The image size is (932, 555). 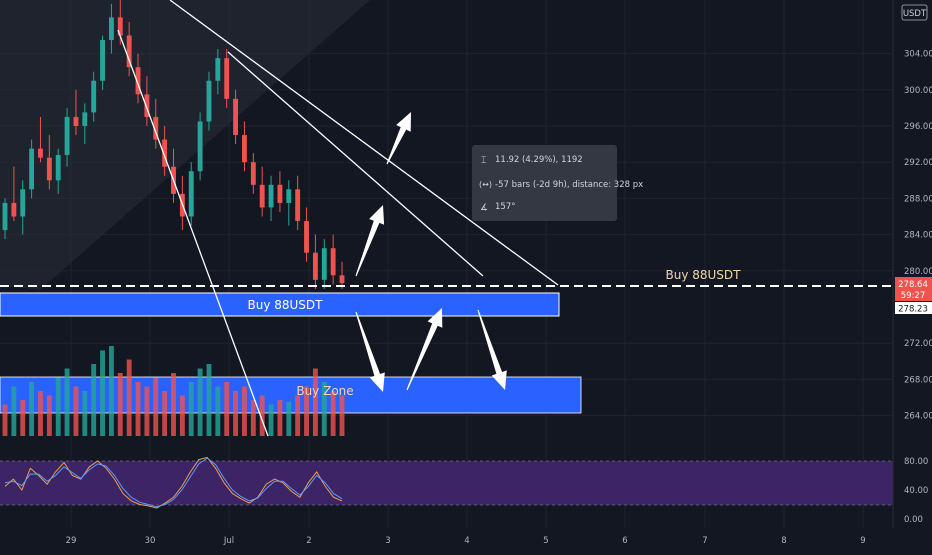 I want to click on oscillator-tick-0: 80.00, so click(x=916, y=462).